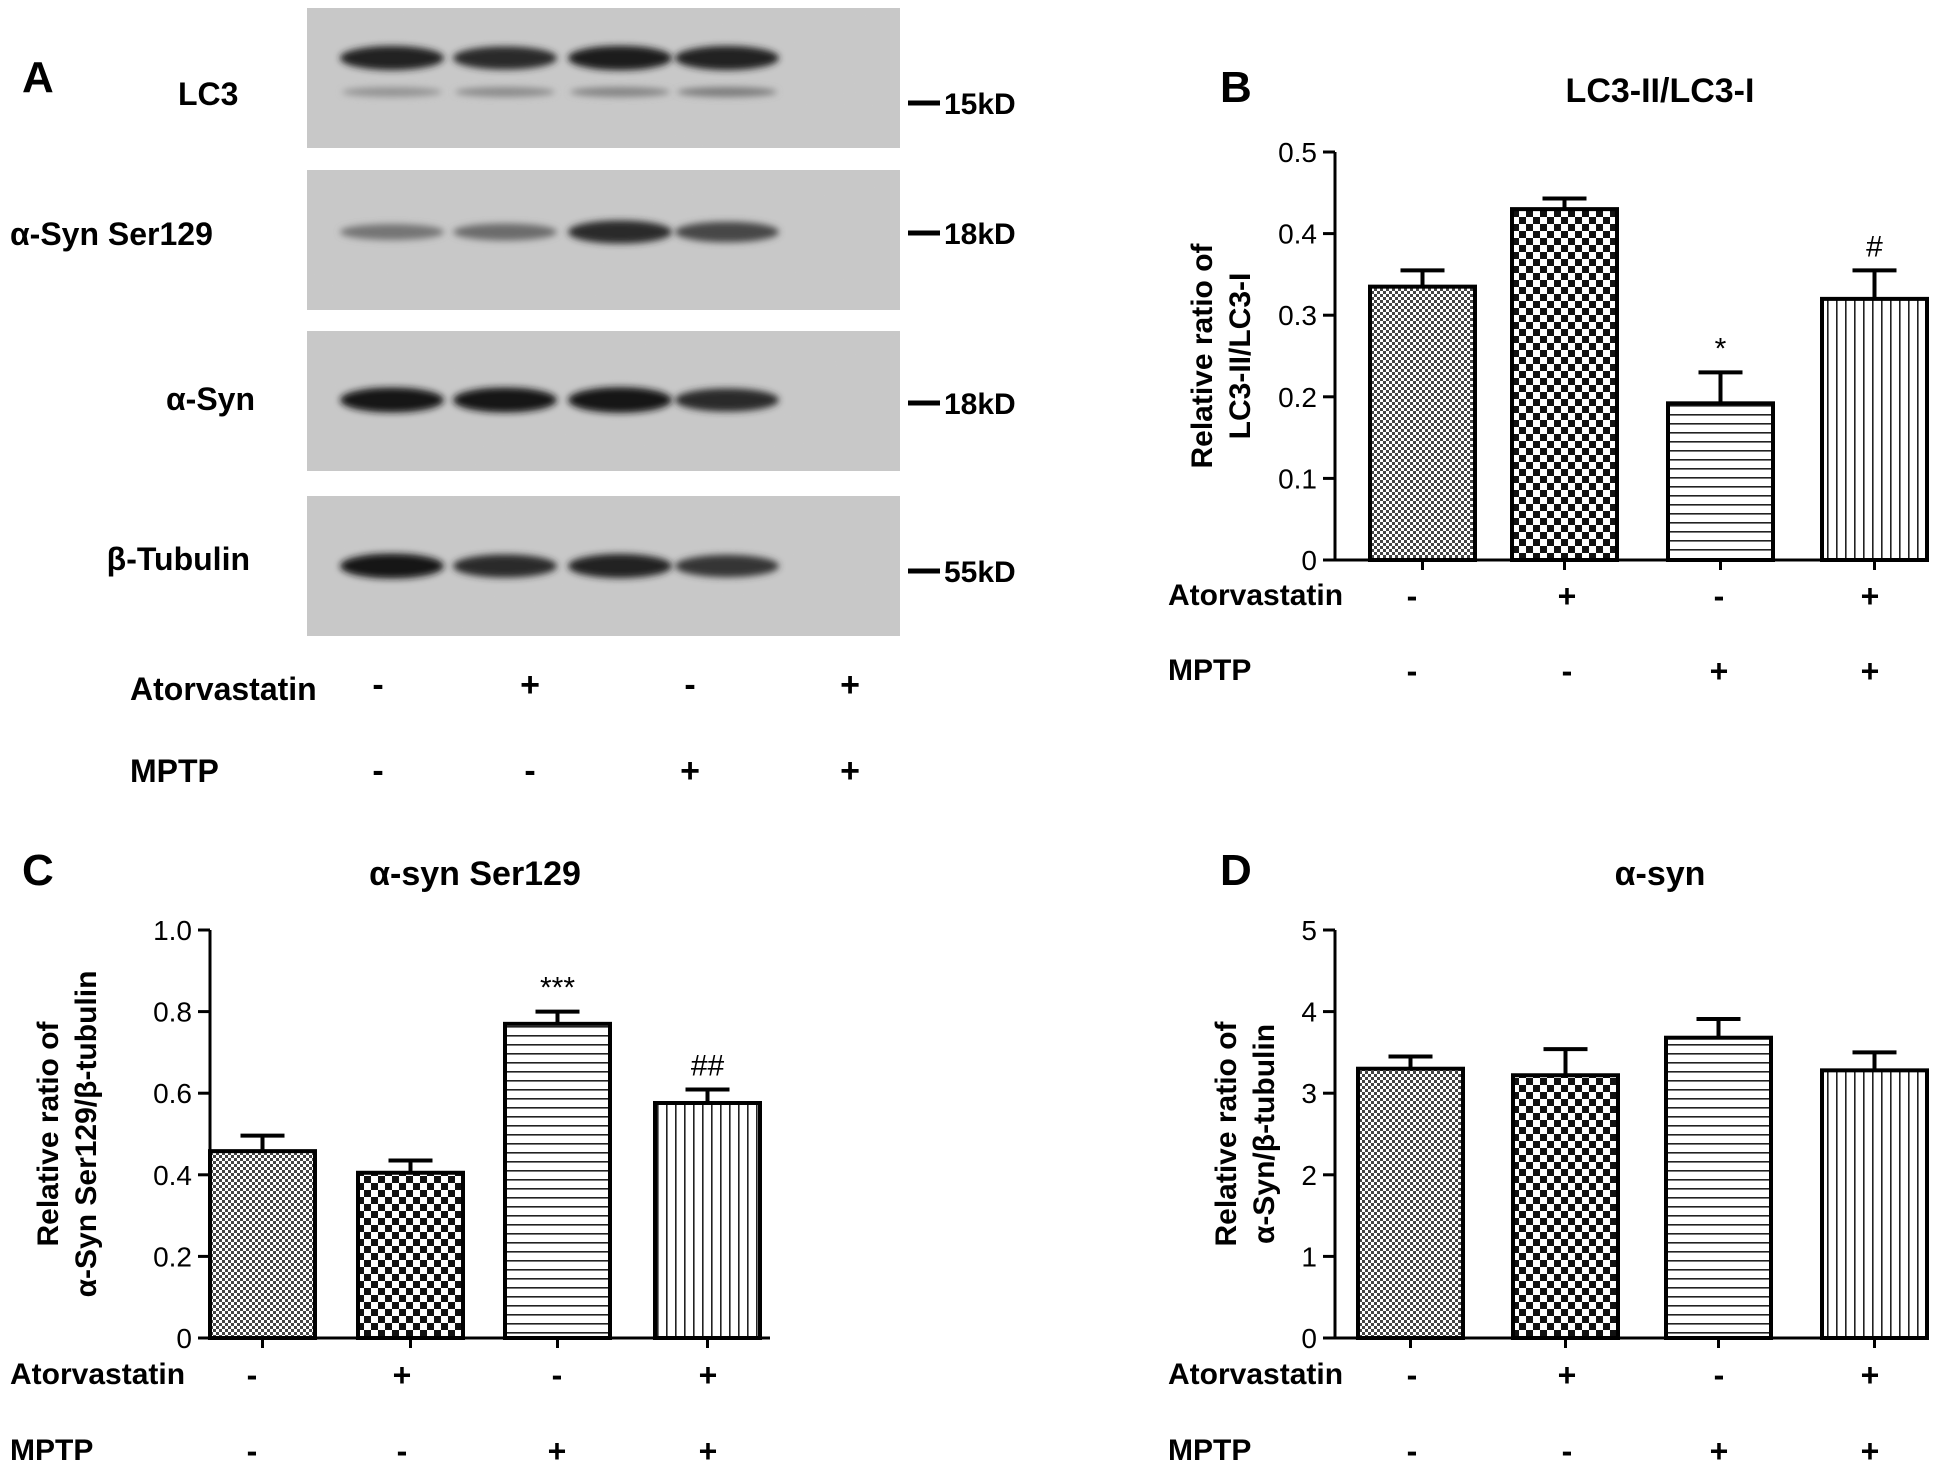 The width and height of the screenshot is (1954, 1475). I want to click on marker-label: 15kD, so click(980, 104).